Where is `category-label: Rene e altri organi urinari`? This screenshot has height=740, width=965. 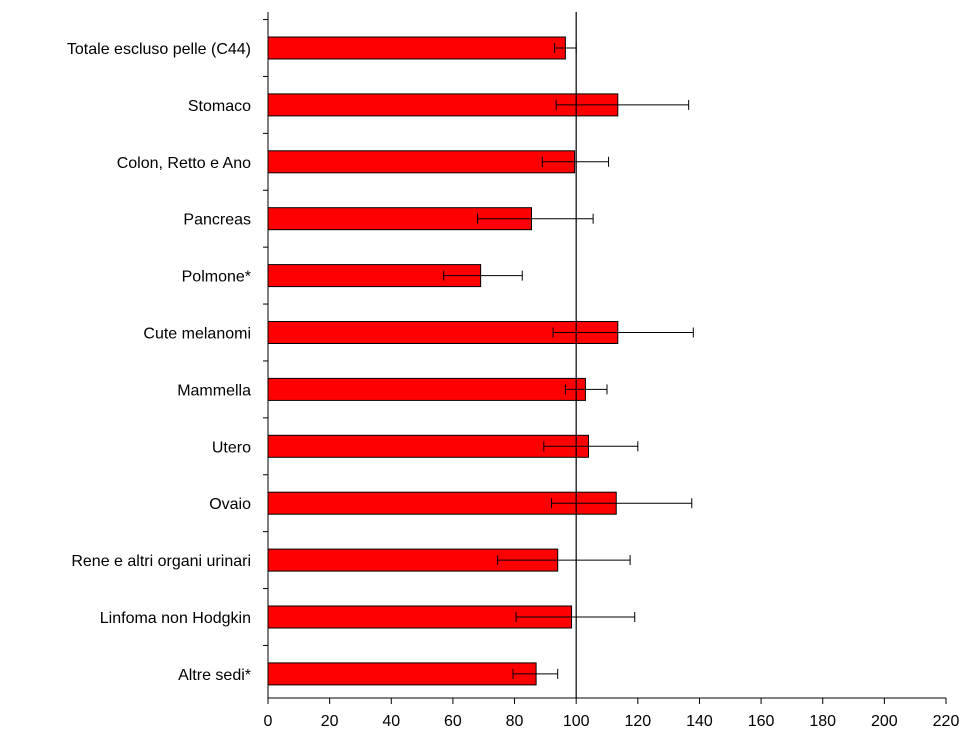
category-label: Rene e altri organi urinari is located at coordinates (161, 561).